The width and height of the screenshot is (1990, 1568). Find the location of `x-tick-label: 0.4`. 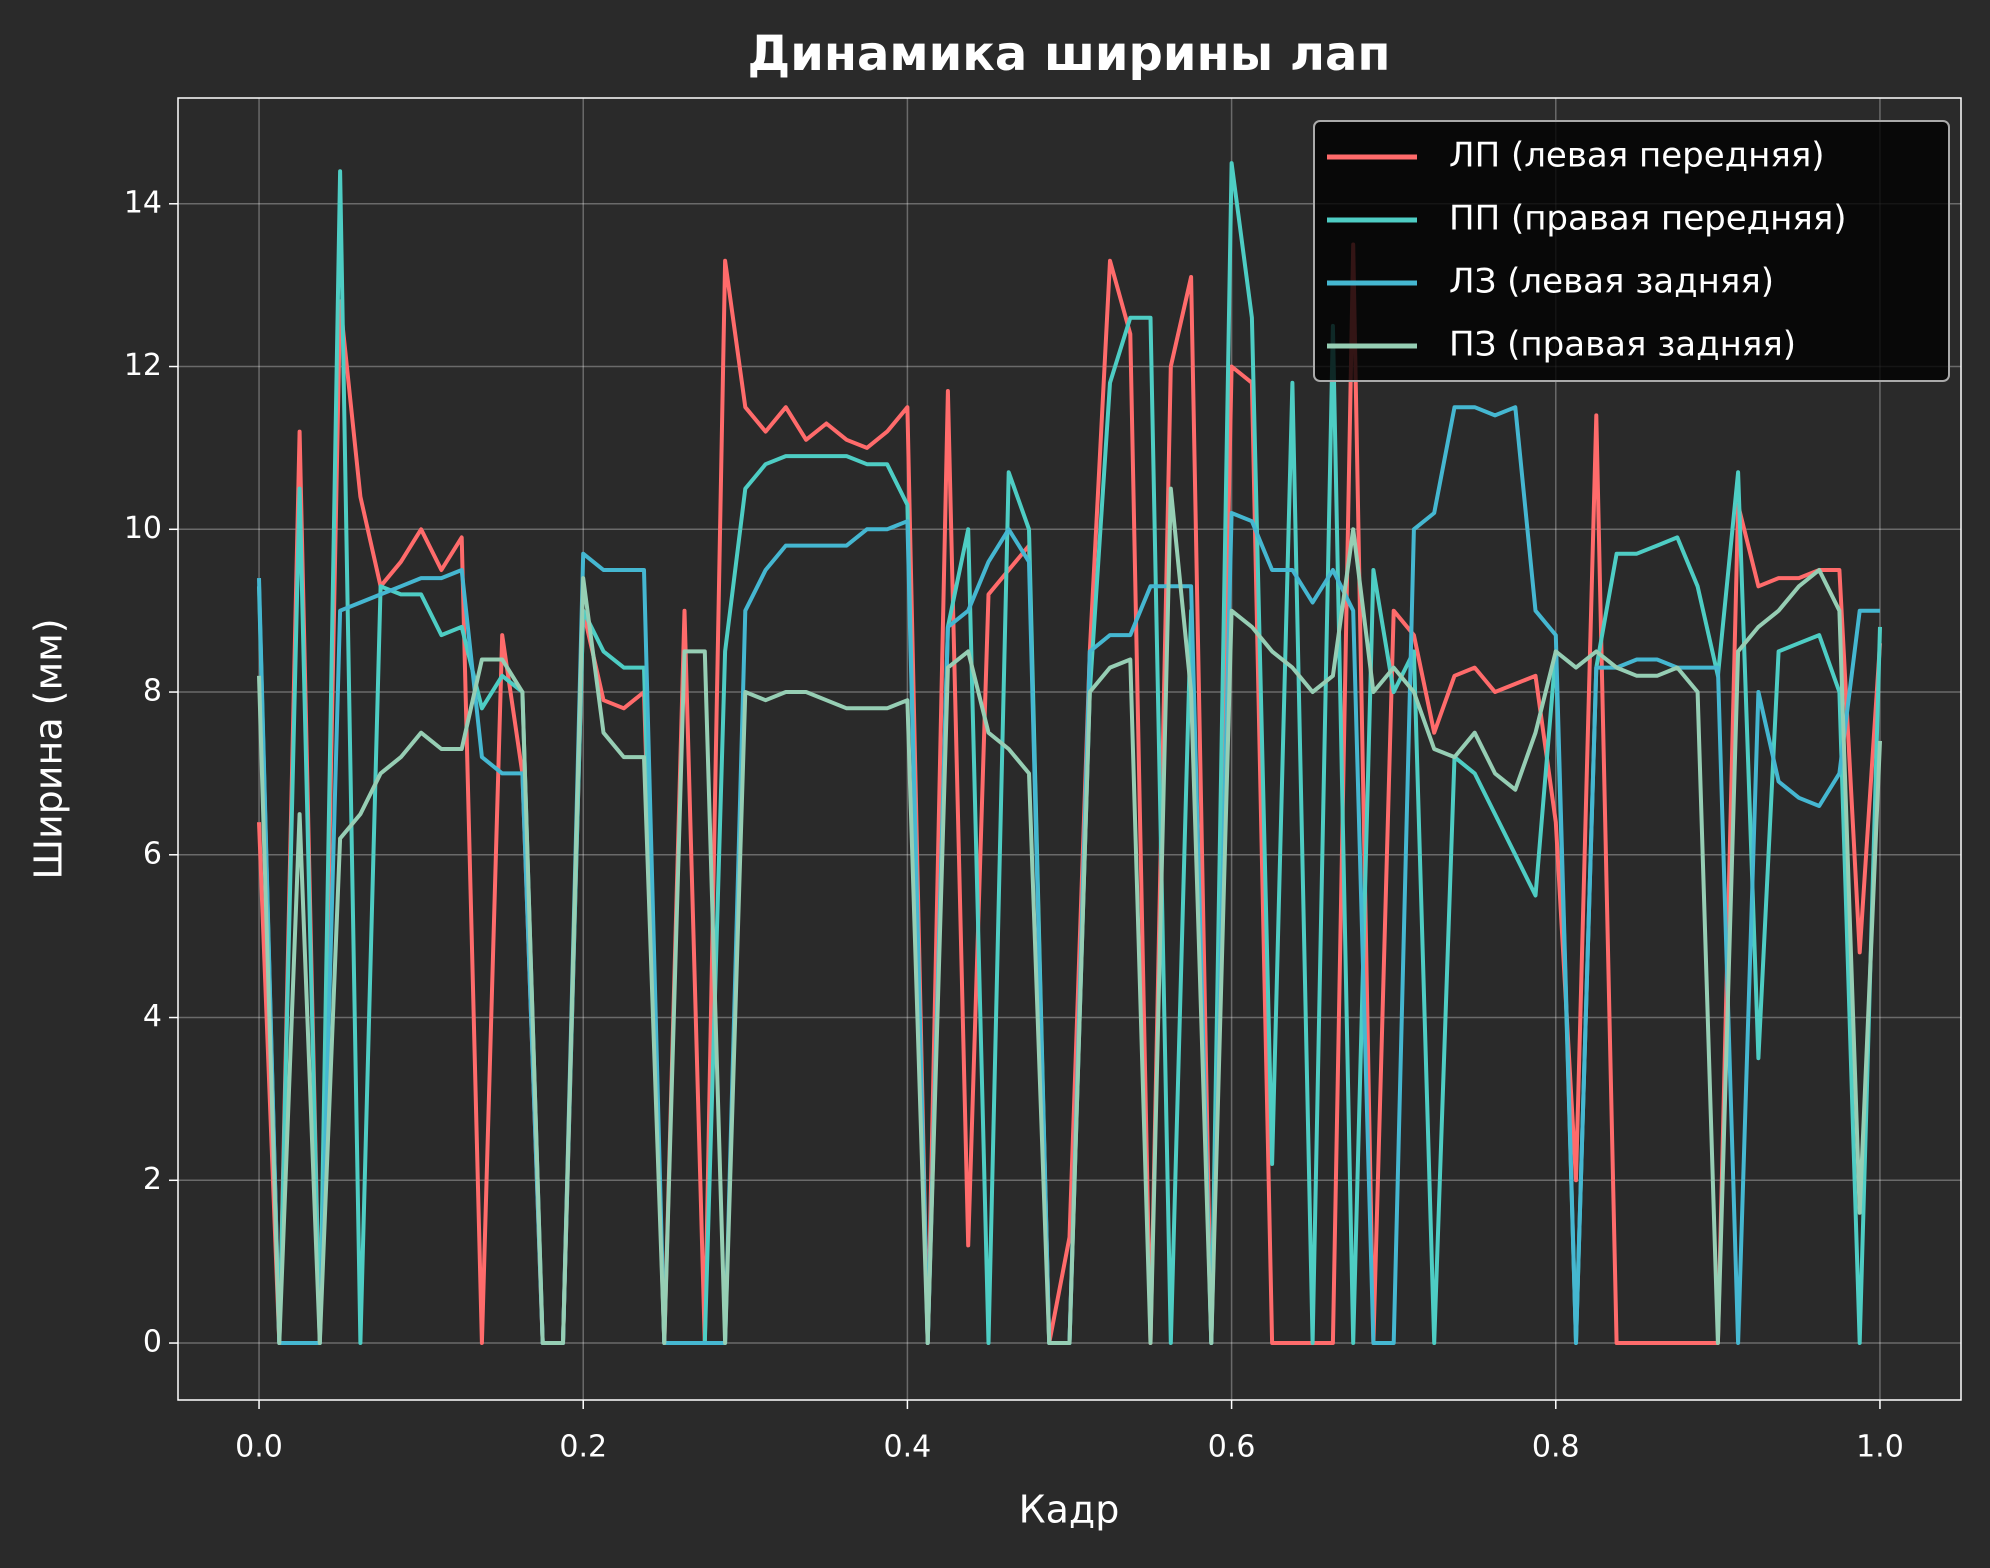

x-tick-label: 0.4 is located at coordinates (908, 1447).